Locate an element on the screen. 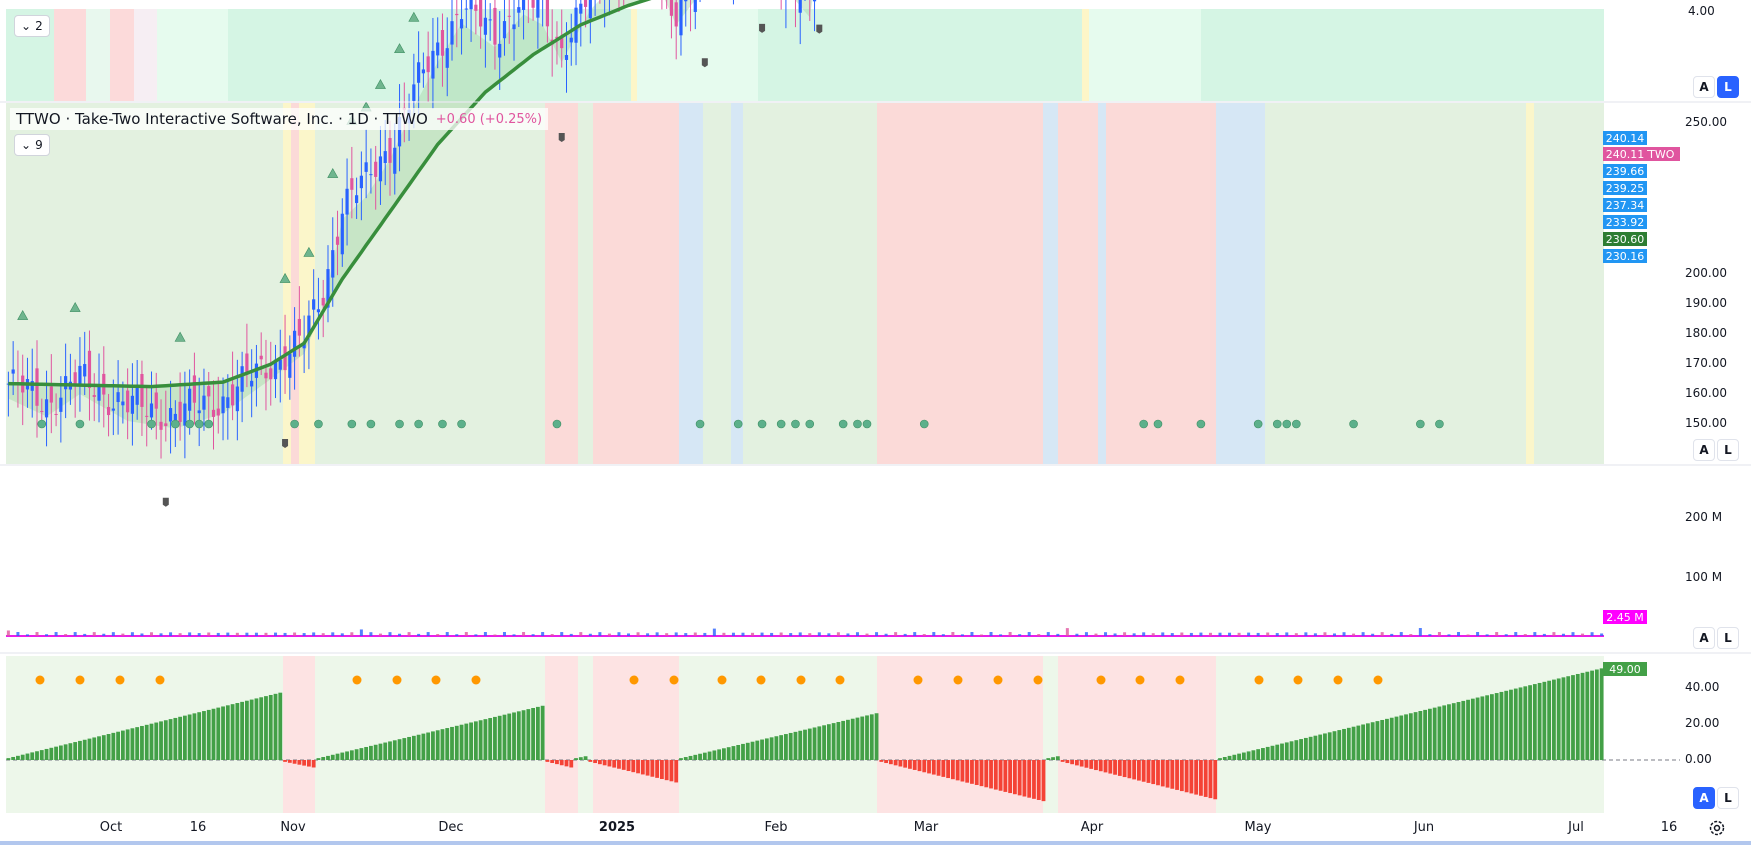 The width and height of the screenshot is (1751, 845). symbol-badge: TTWO is located at coordinates (1658, 154).